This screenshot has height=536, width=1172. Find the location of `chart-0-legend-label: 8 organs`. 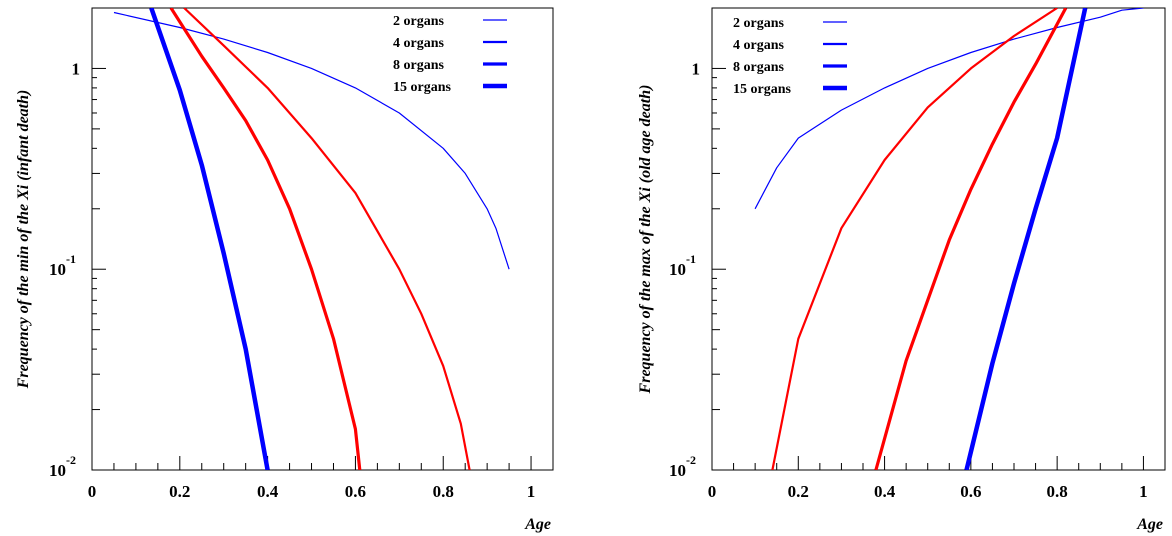

chart-0-legend-label: 8 organs is located at coordinates (419, 65).